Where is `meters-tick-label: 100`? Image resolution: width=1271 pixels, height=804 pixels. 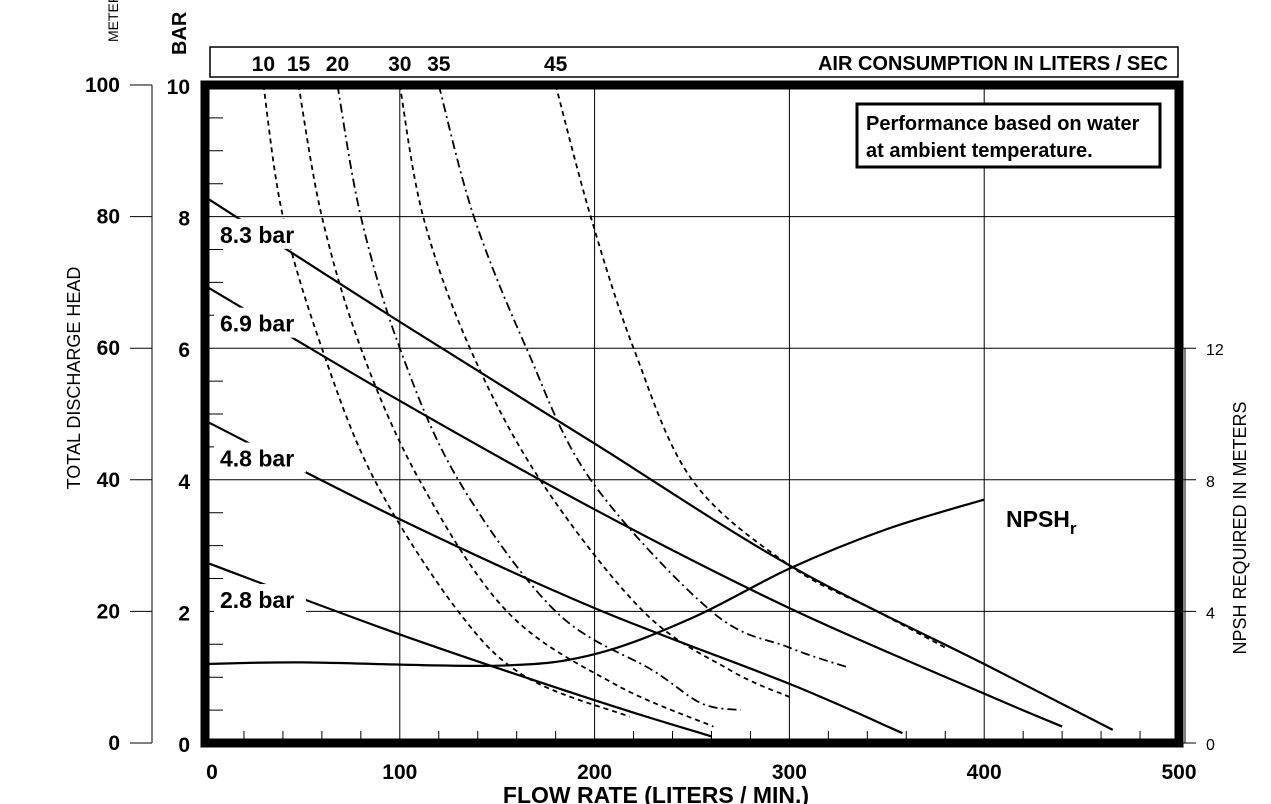
meters-tick-label: 100 is located at coordinates (102, 85).